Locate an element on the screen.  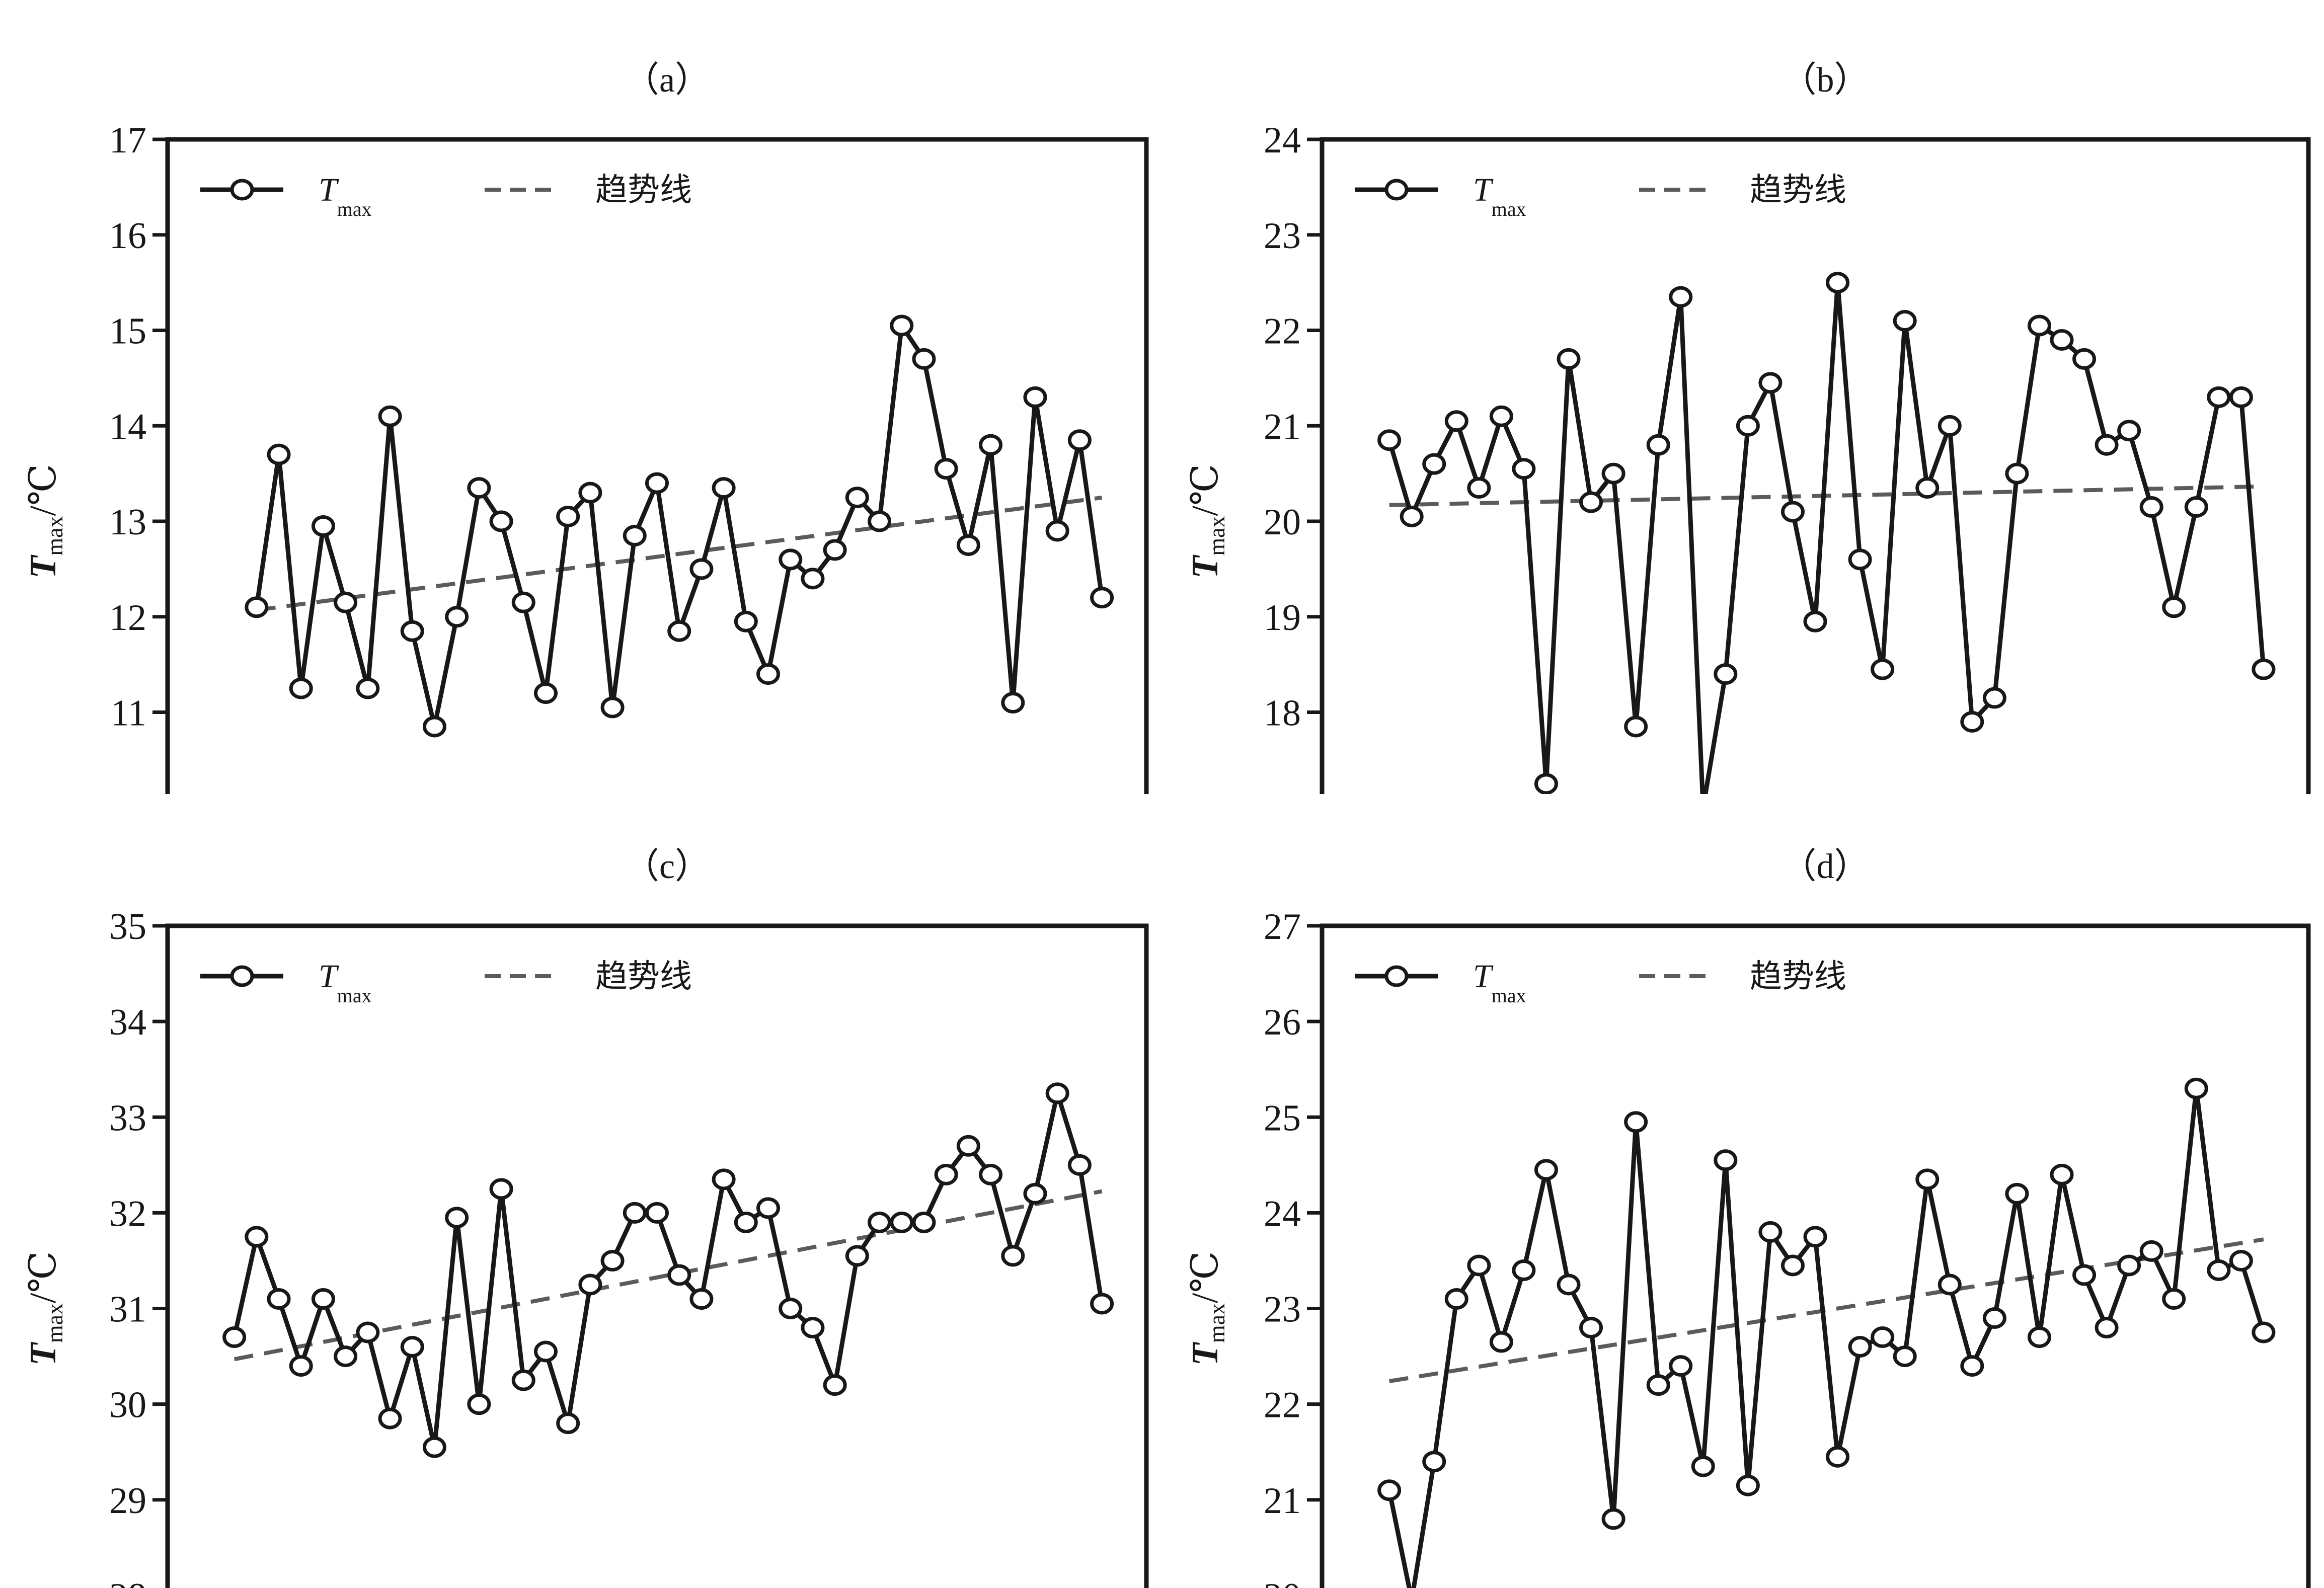
y-tick-label: 16 is located at coordinates (127, 236).